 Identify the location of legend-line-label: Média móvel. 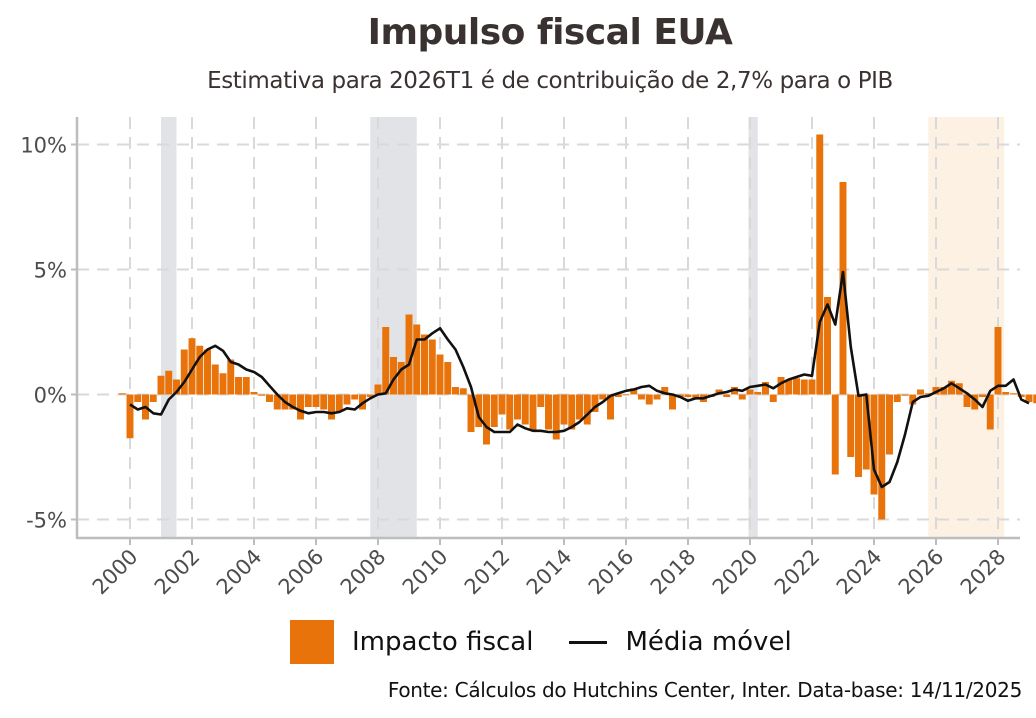
(708, 642).